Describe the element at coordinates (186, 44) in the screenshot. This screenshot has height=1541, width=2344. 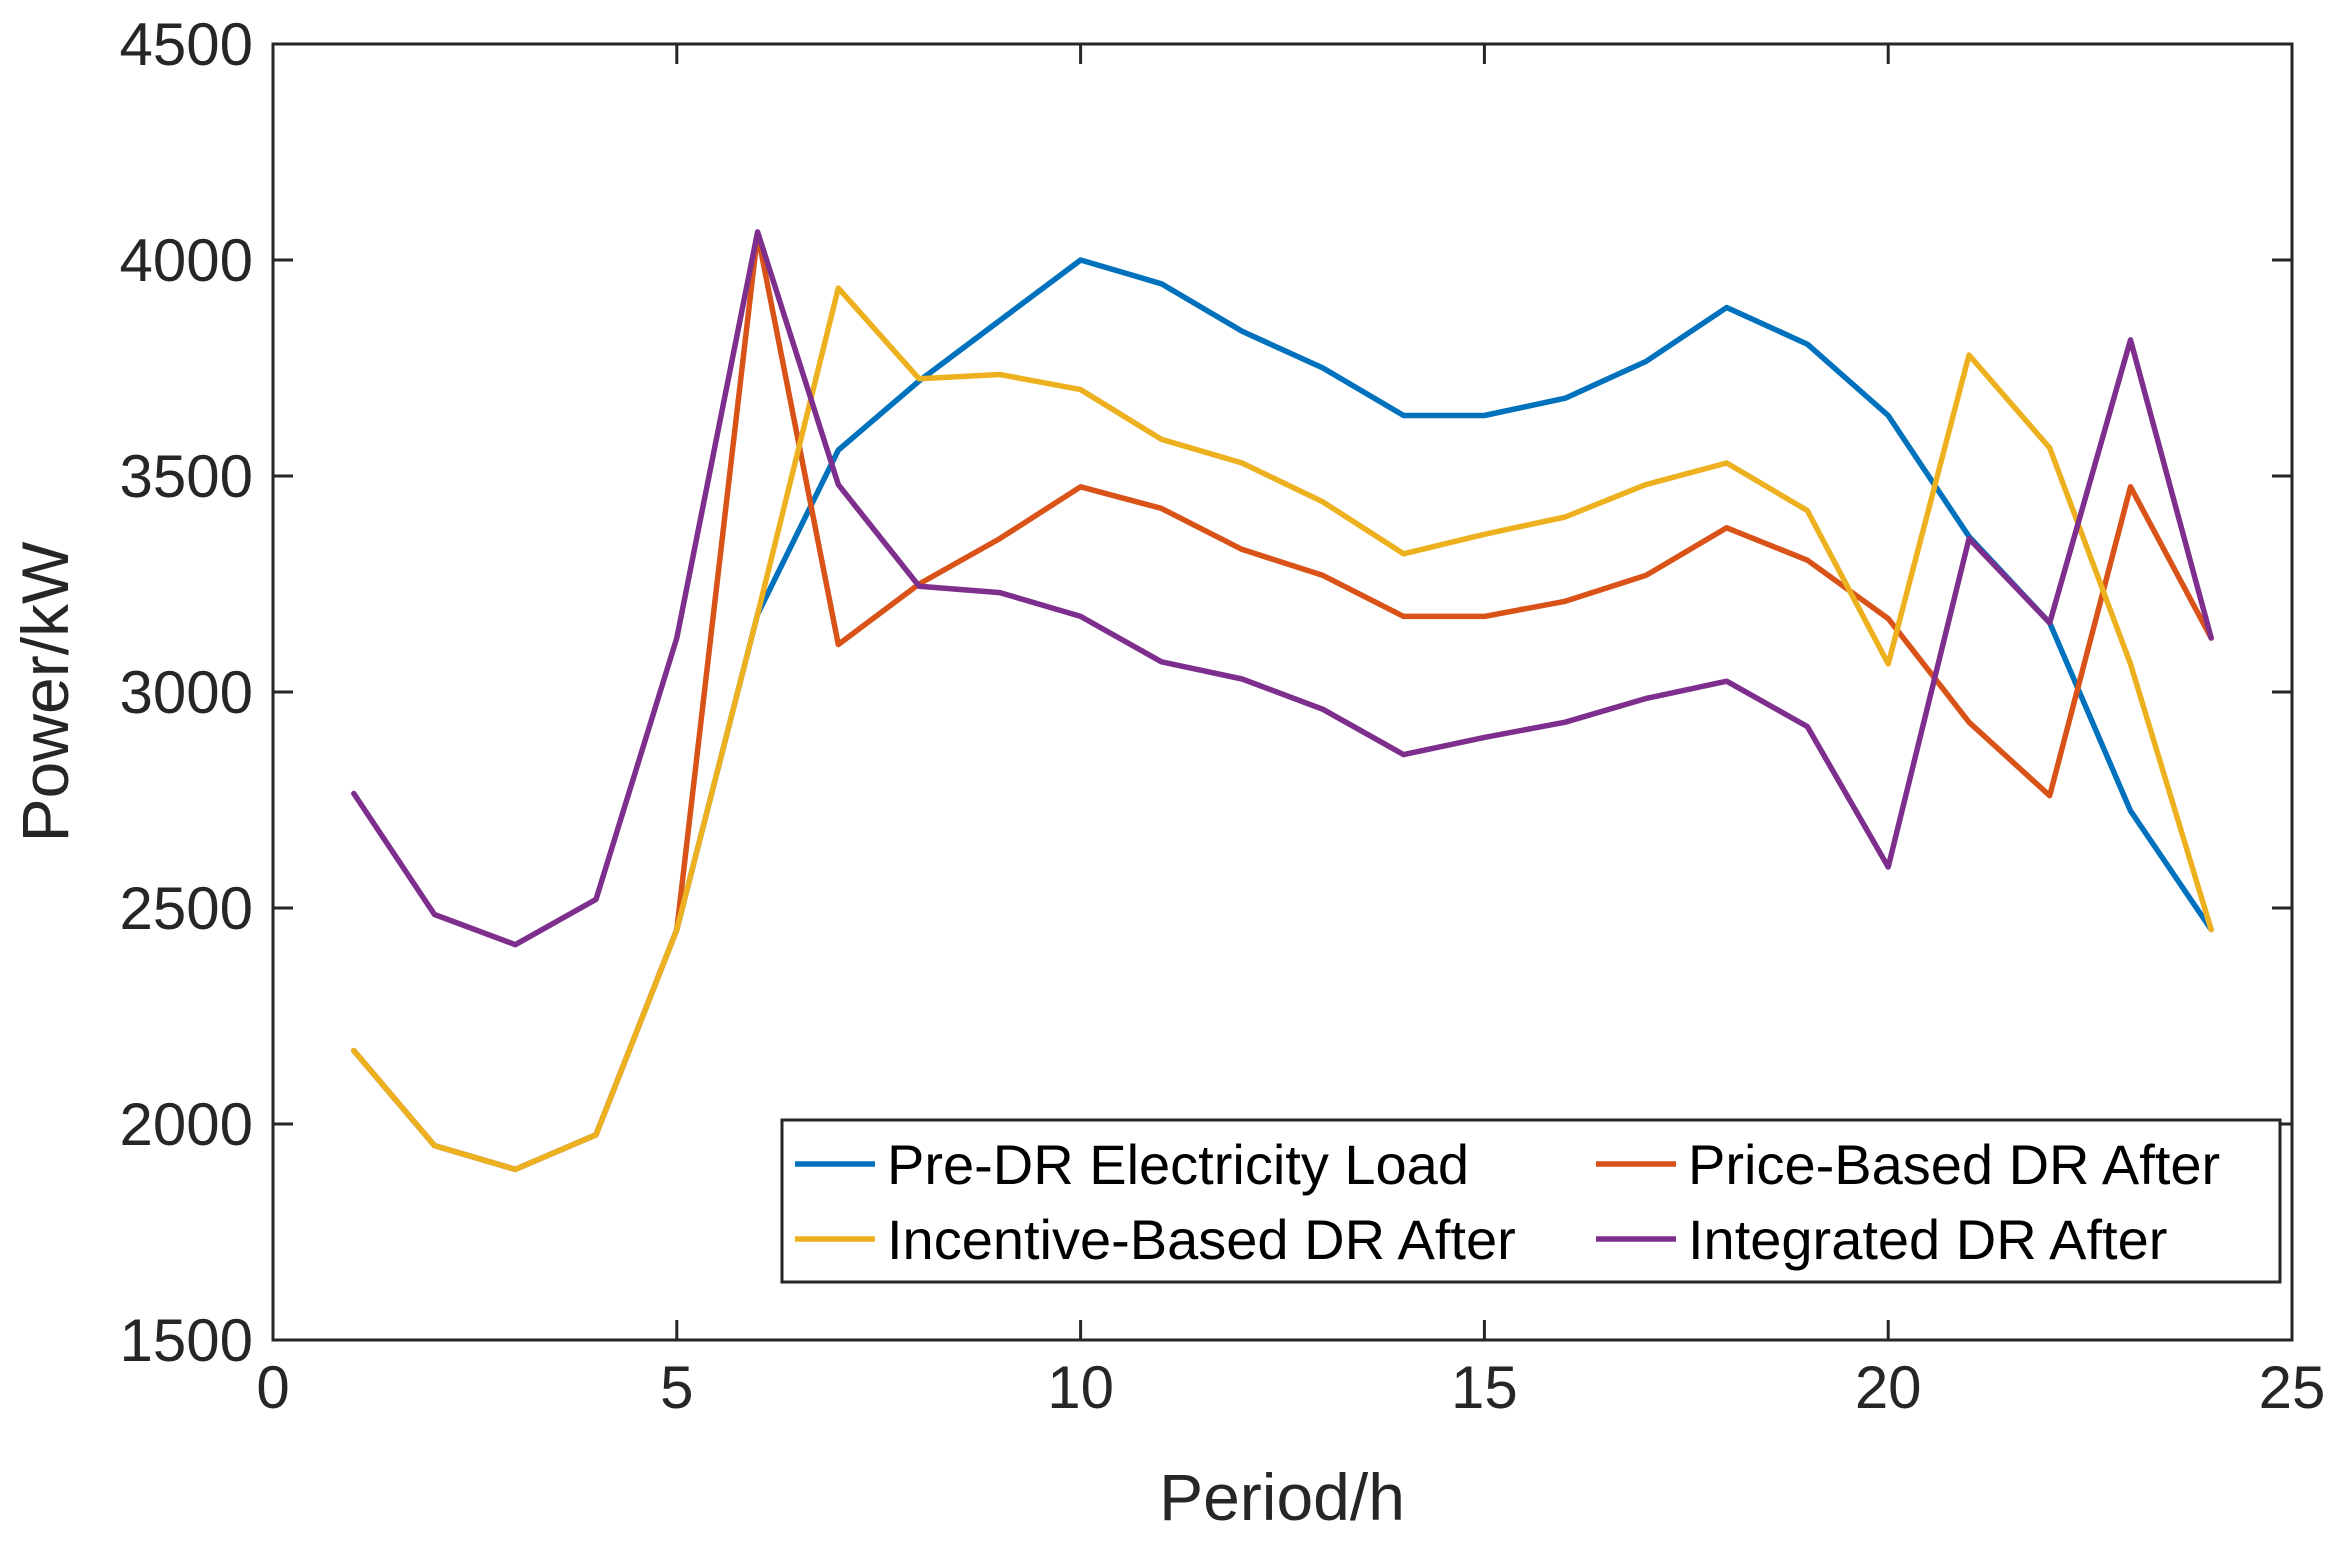
I see `y-tick-label: 4500` at that location.